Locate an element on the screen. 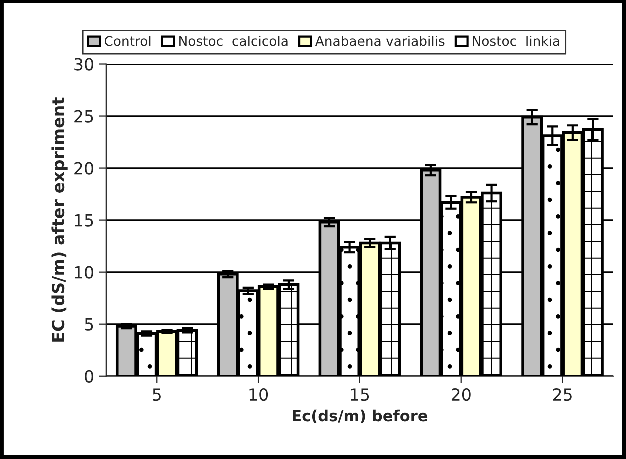 This screenshot has width=626, height=459. legend-label: Nostoc calcicola is located at coordinates (234, 41).